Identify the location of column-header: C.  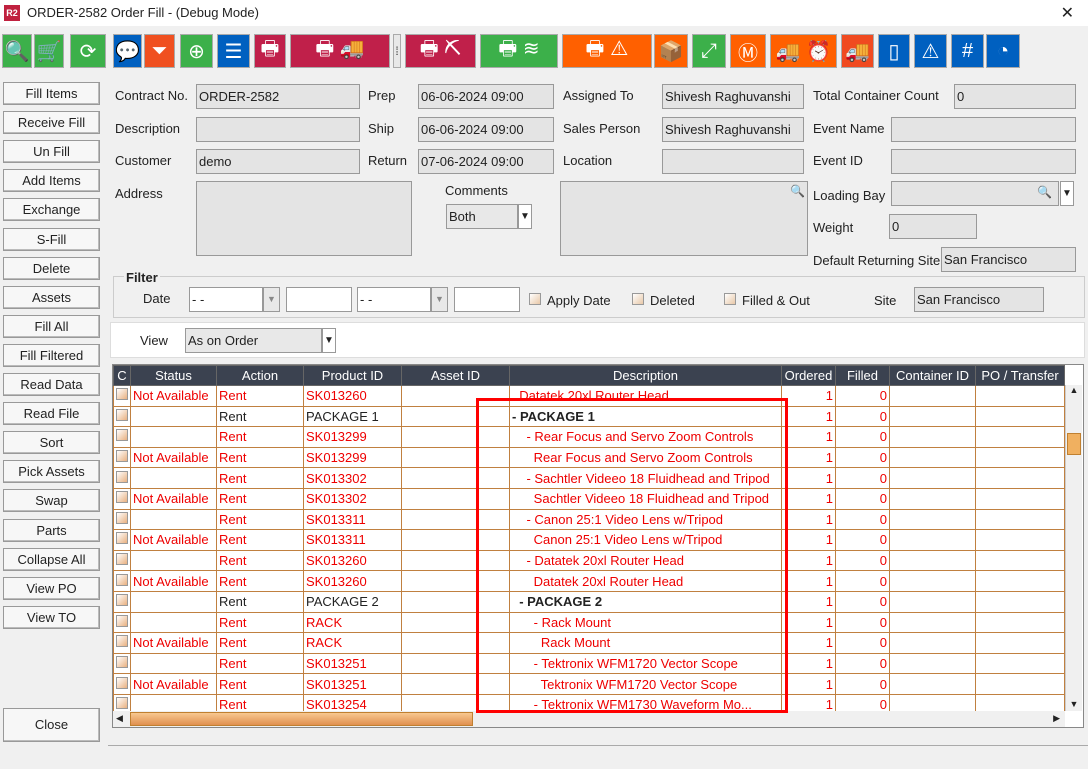
(122, 375).